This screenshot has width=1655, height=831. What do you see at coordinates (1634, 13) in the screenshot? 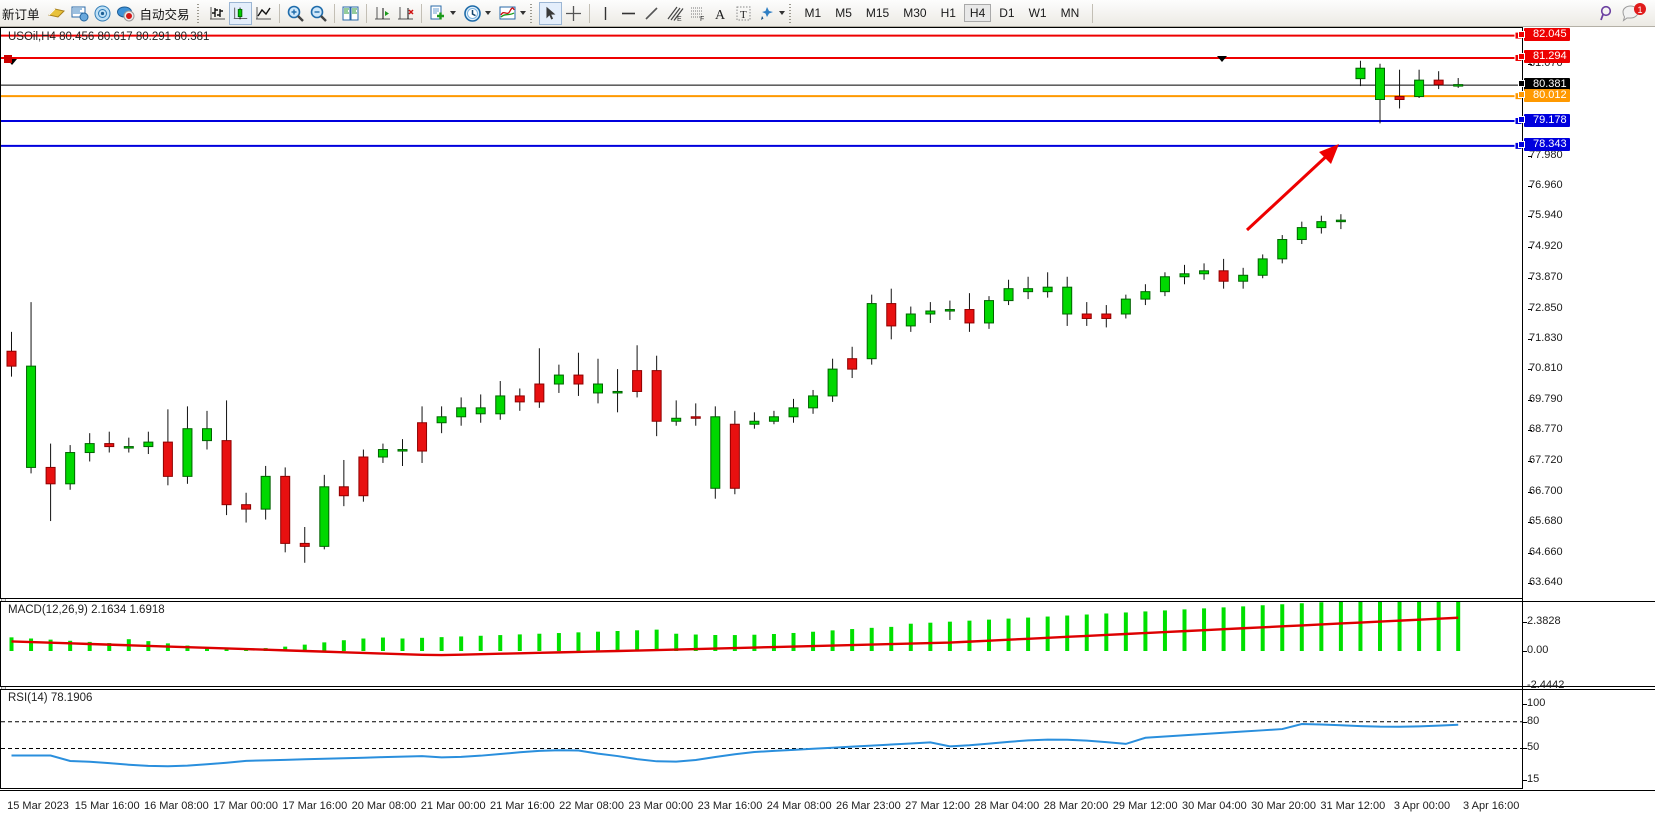
I see `notifications-icon: 1` at bounding box center [1634, 13].